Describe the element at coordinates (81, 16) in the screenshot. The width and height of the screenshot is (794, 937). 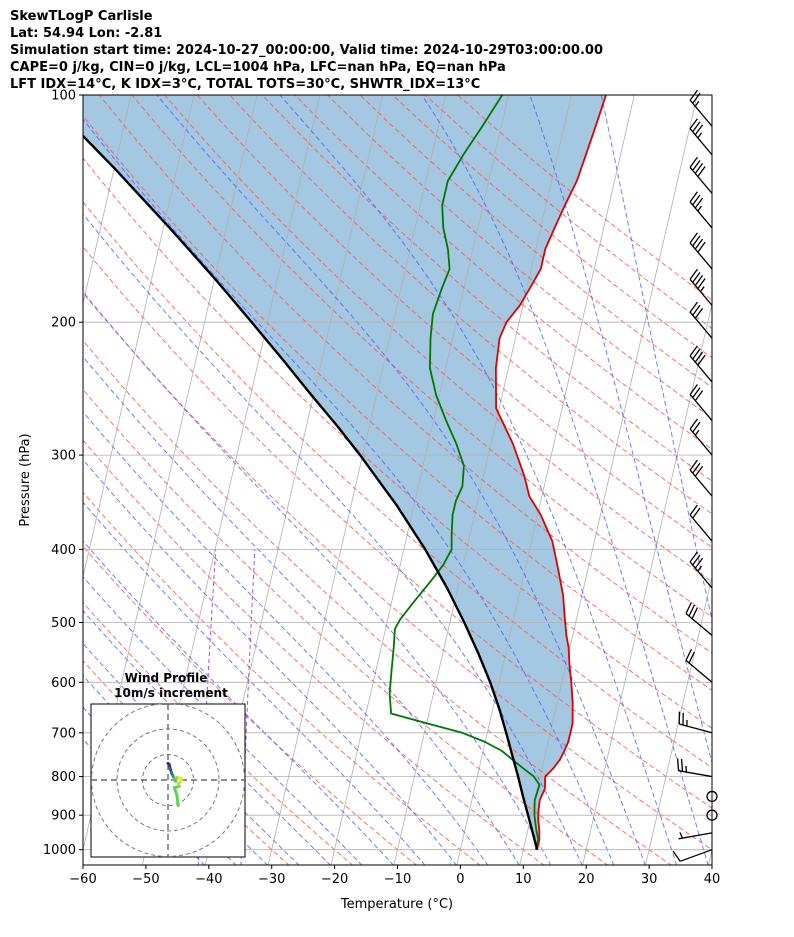
I see `title-line-station: SkewTLogP Carlisle` at that location.